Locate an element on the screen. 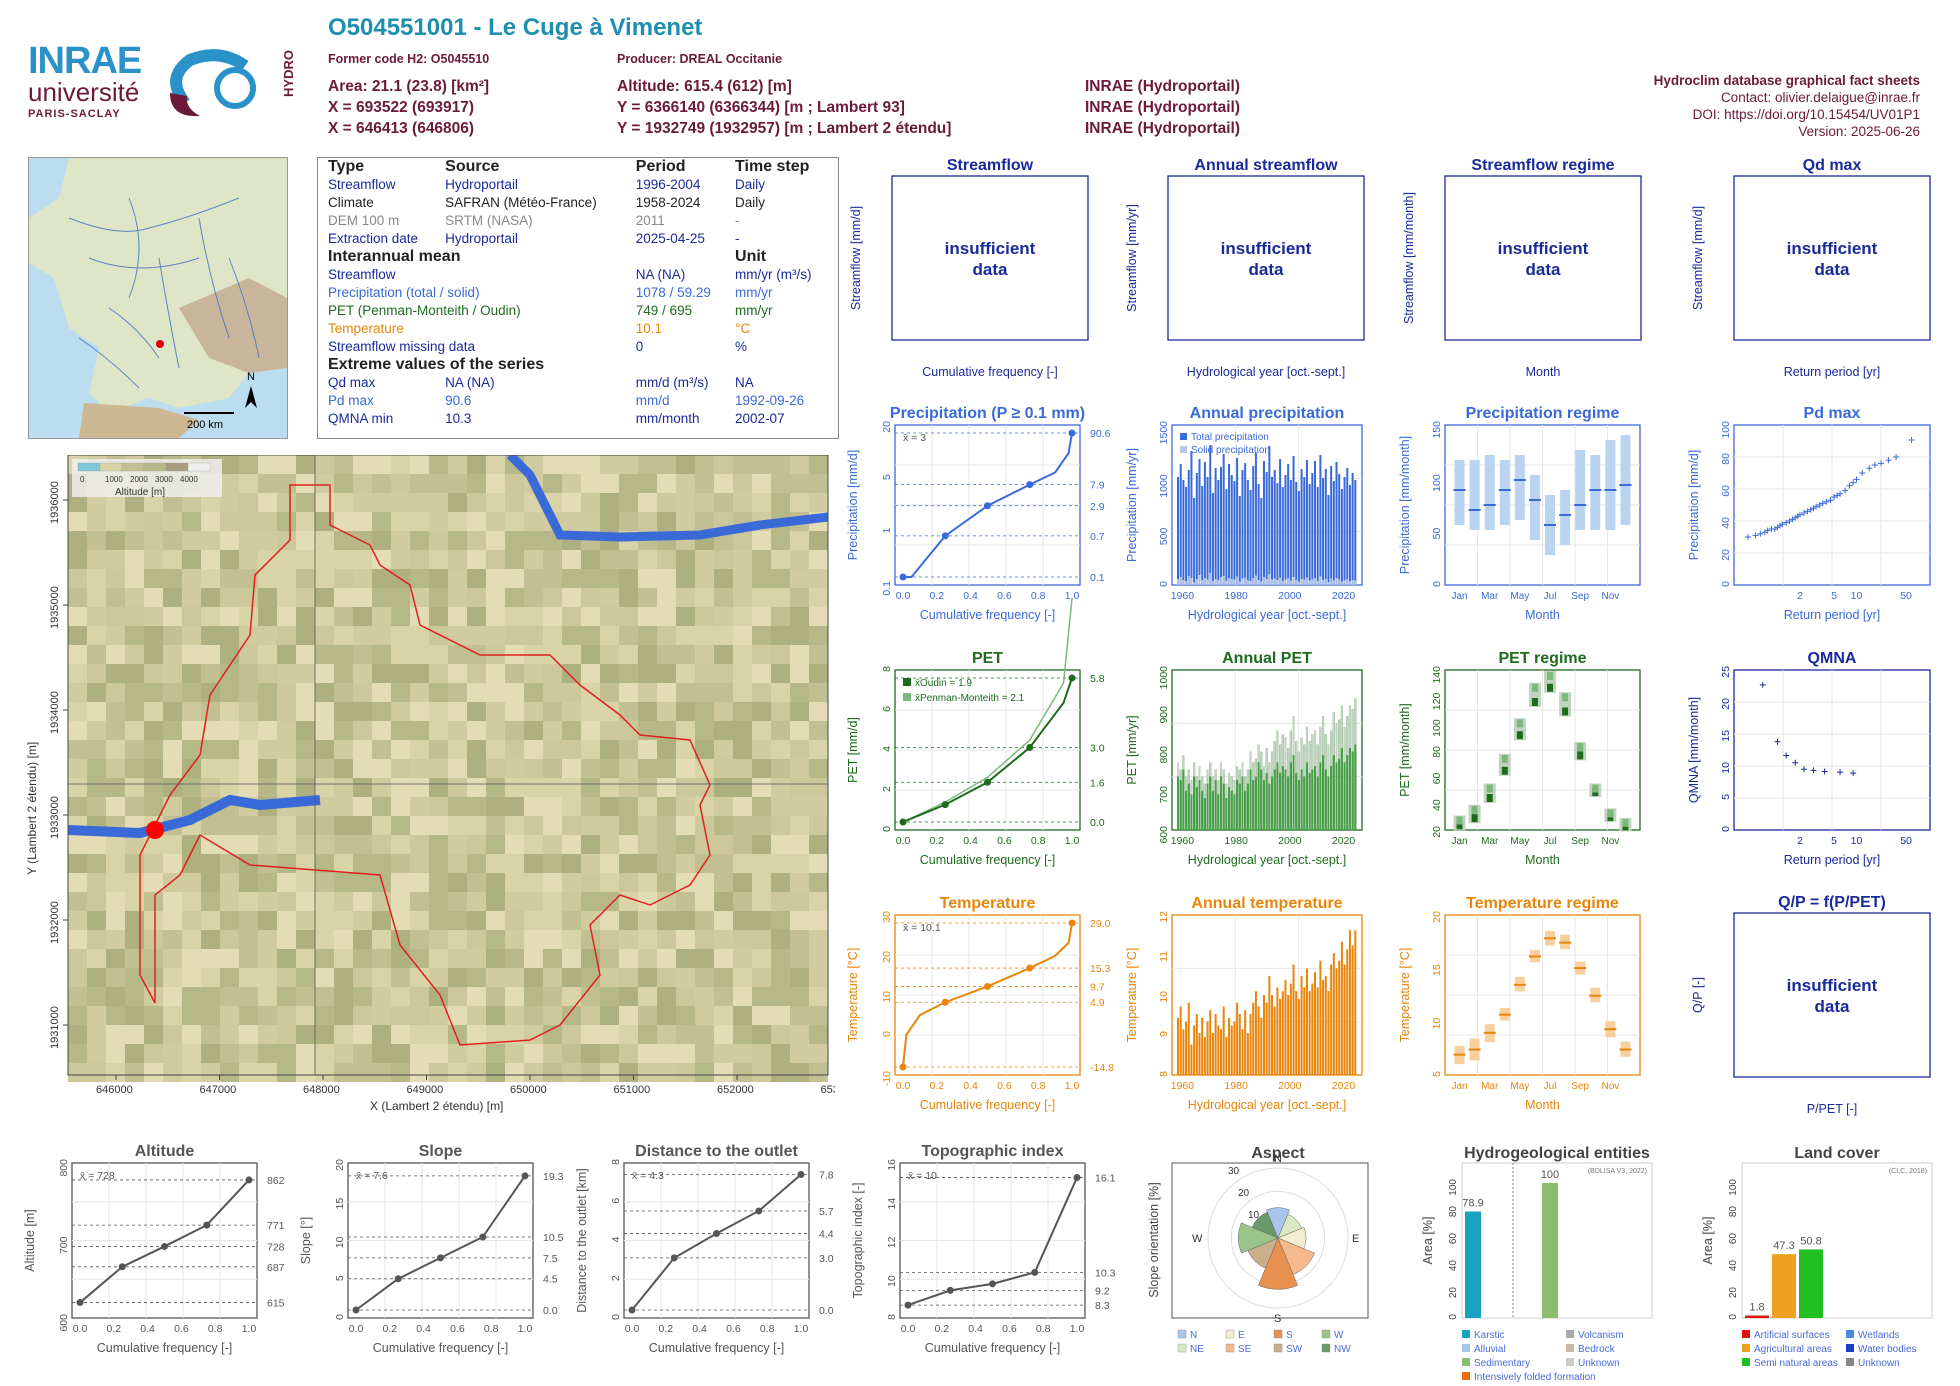 This screenshot has width=1960, height=1386. former-code: Former code H2: O5045510 is located at coordinates (409, 59).